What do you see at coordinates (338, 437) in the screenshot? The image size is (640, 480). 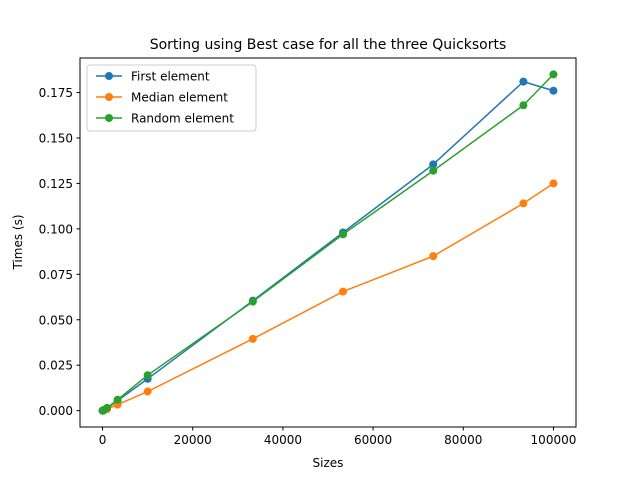 I see `x-axis: 0 20000 40000 60000 80000 100000` at bounding box center [338, 437].